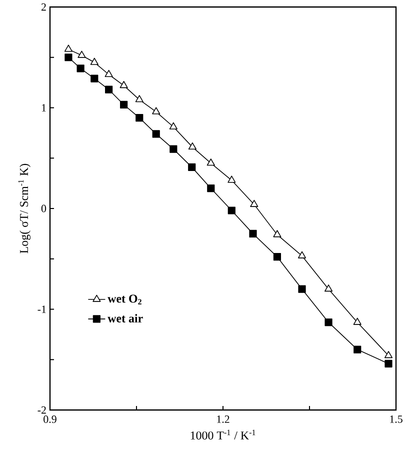 Image resolution: width=406 pixels, height=462 pixels. I want to click on x-tick-label: 1.2, so click(223, 419).